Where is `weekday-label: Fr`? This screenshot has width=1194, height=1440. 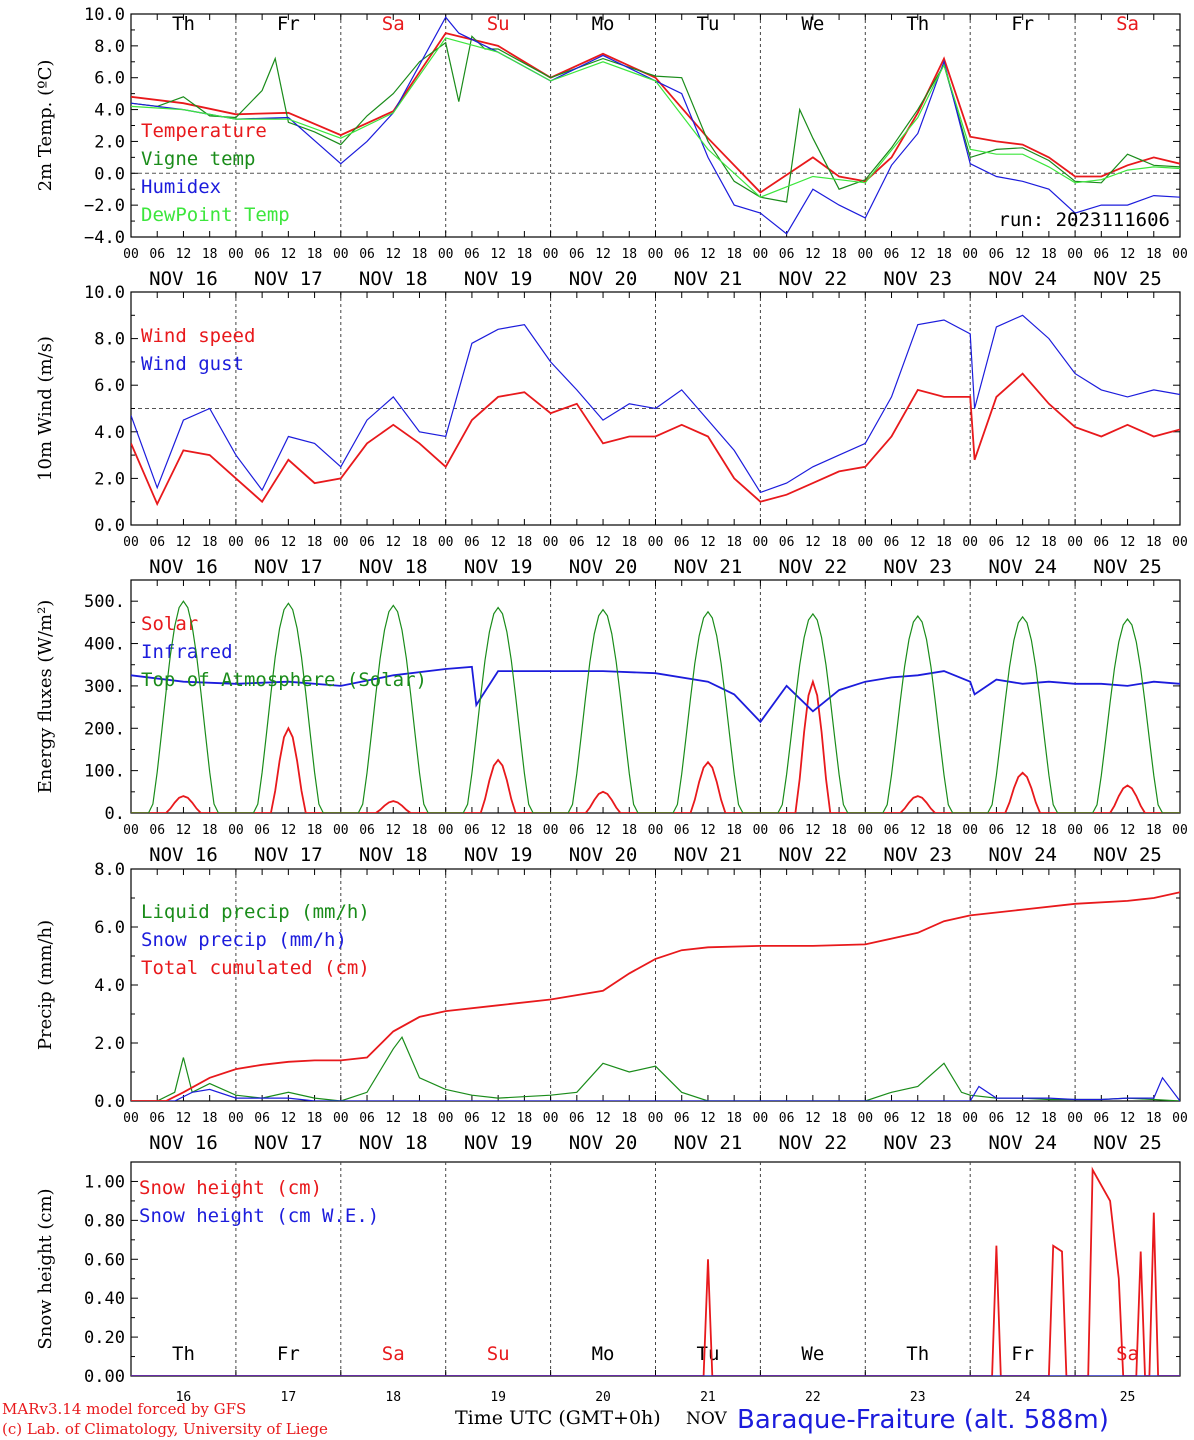 weekday-label: Fr is located at coordinates (1022, 24).